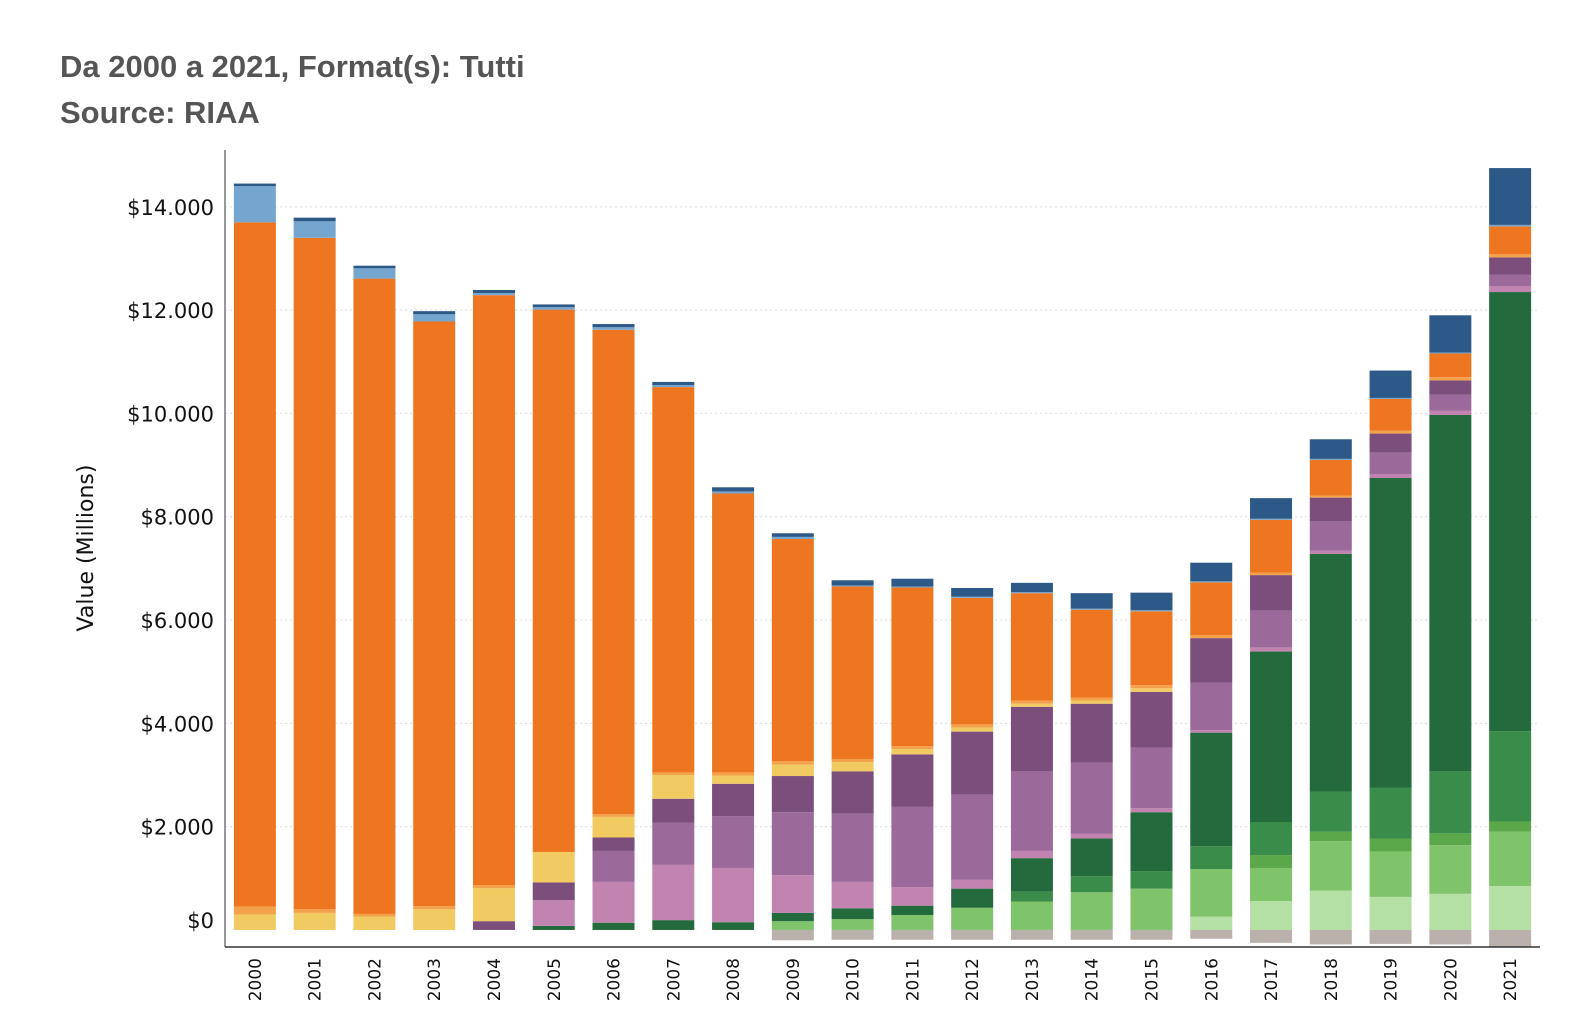  I want to click on x-tick-label: 2020, so click(1451, 979).